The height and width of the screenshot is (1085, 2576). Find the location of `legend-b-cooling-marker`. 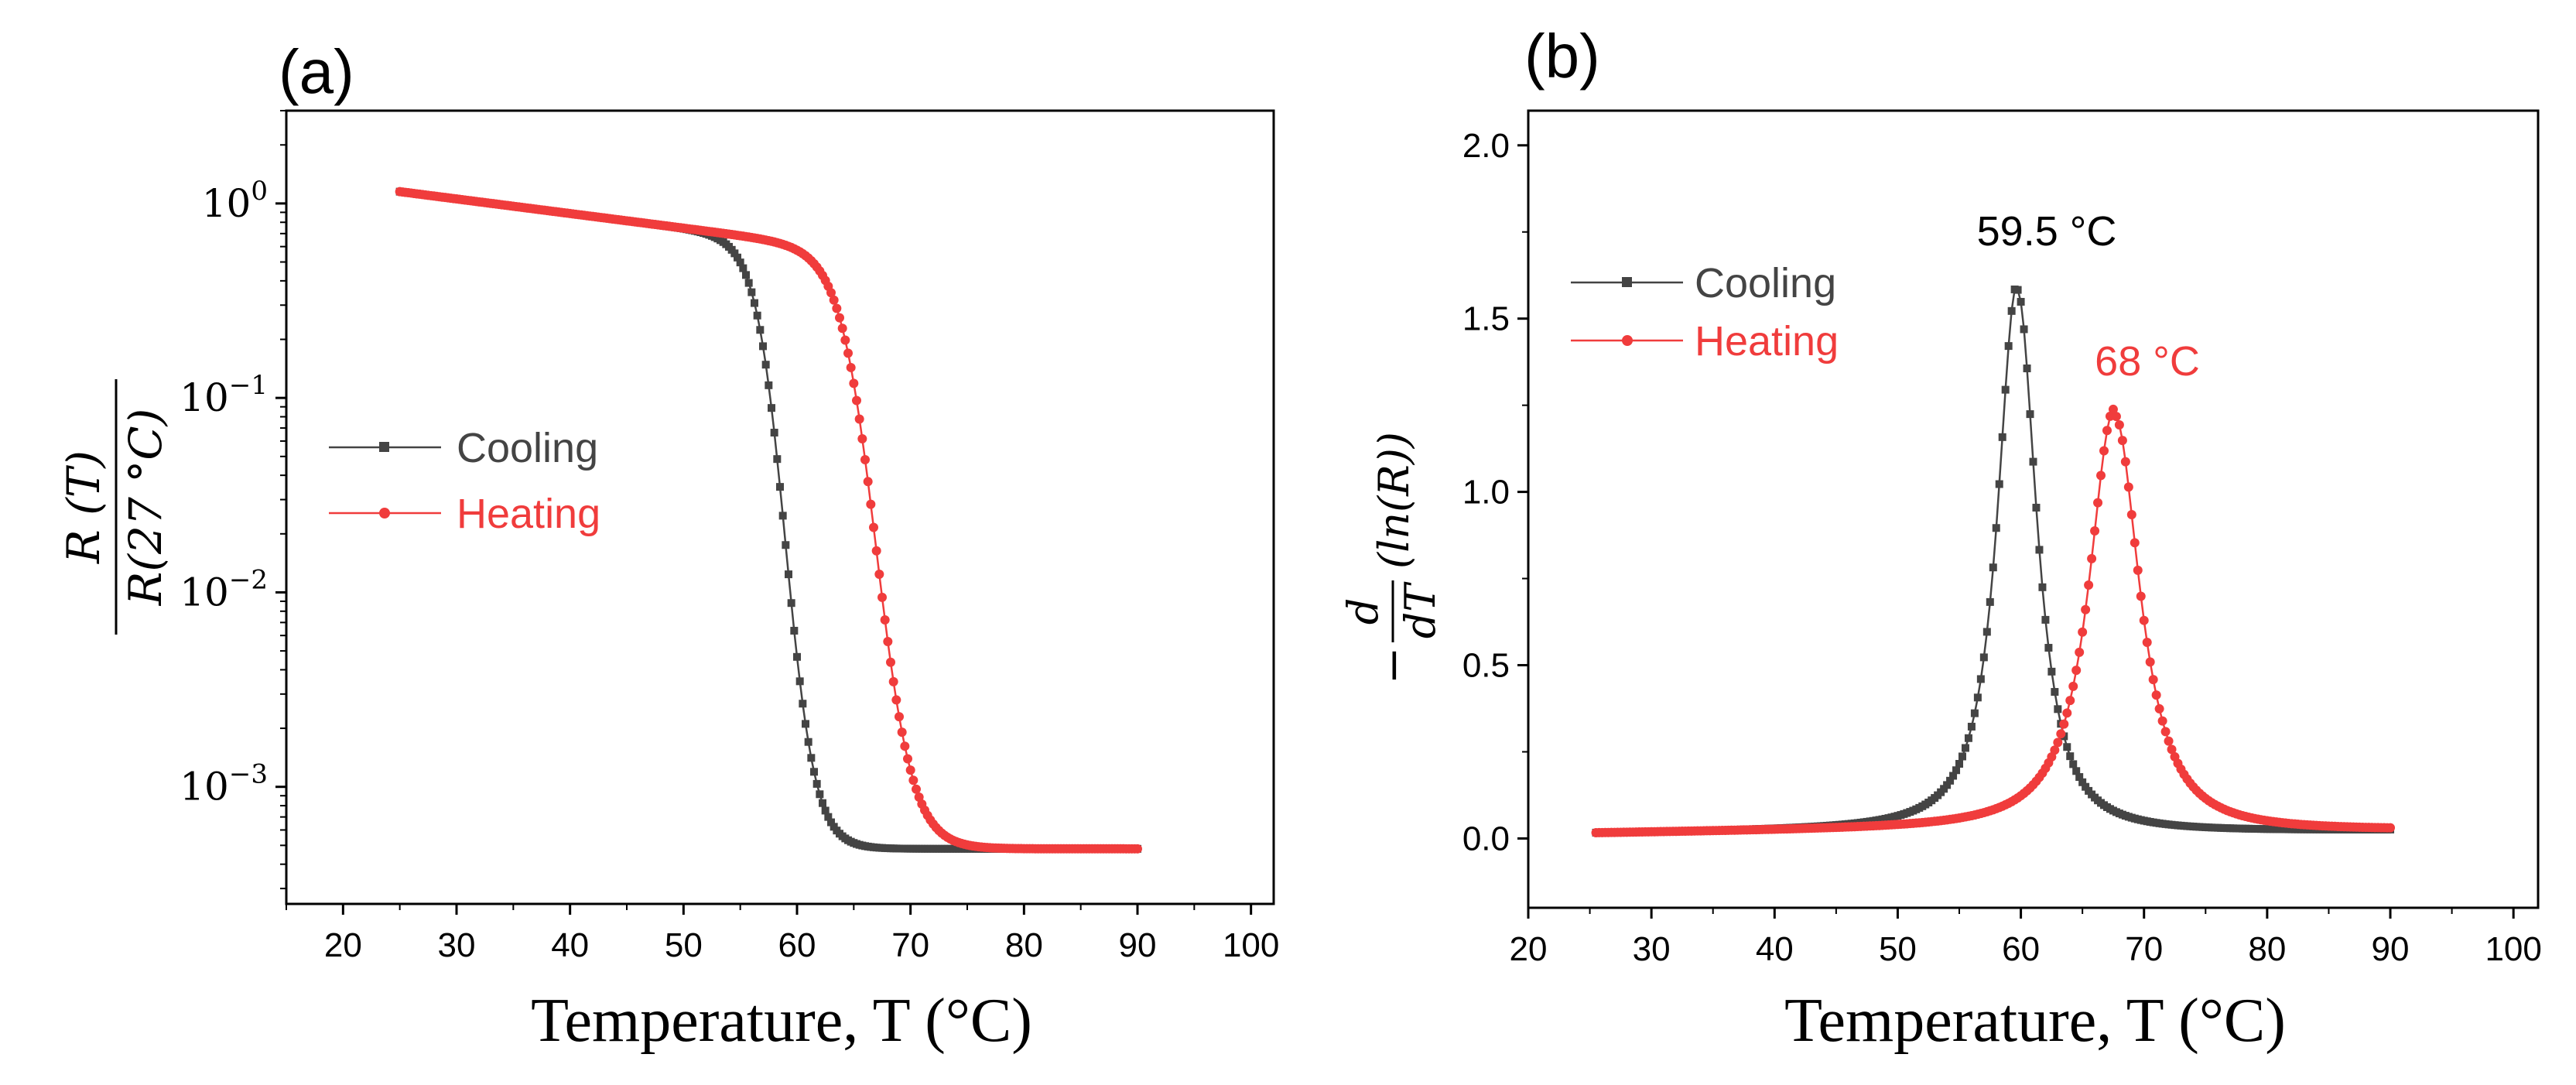

legend-b-cooling-marker is located at coordinates (1627, 282).